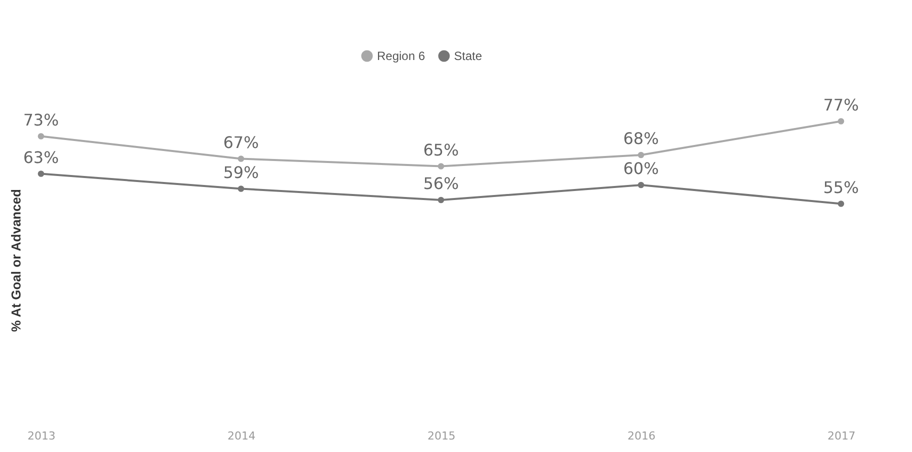 The height and width of the screenshot is (452, 912). Describe the element at coordinates (401, 56) in the screenshot. I see `legend-label: Region 6` at that location.